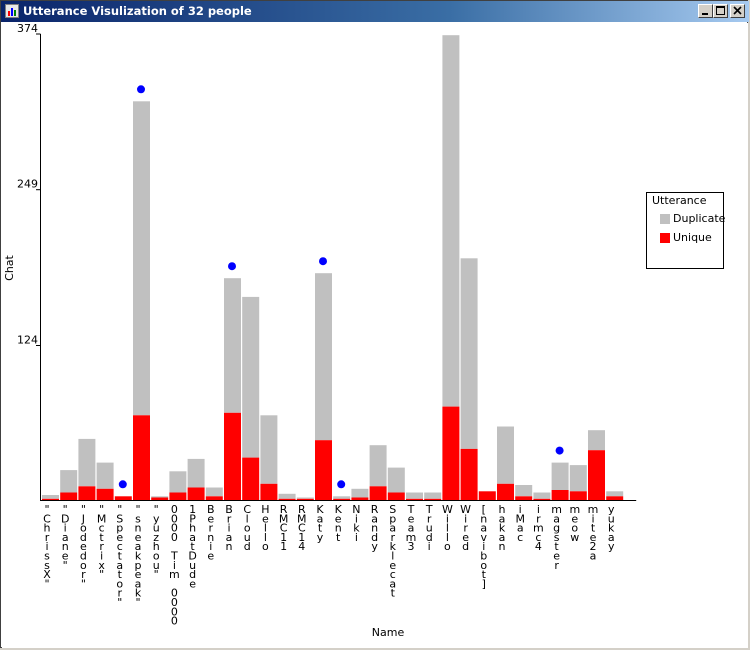  I want to click on x-tick-label-char: ], so click(484, 583).